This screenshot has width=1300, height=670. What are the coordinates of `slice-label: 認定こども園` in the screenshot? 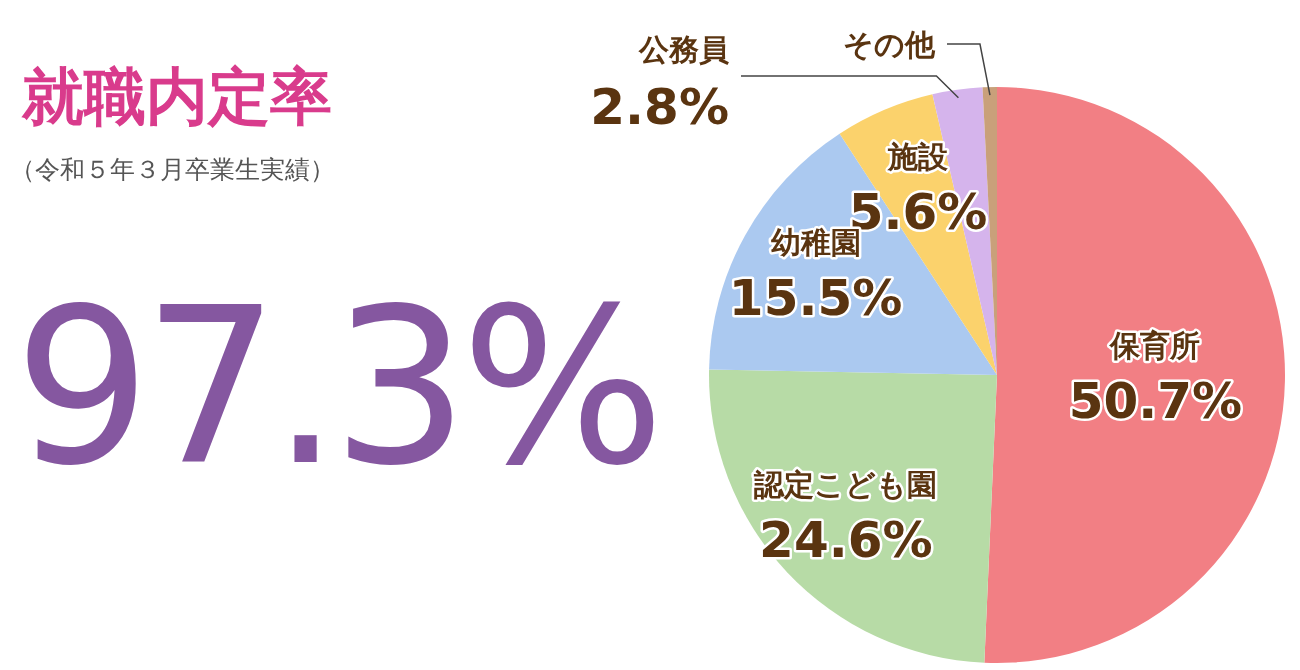 It's located at (845, 484).